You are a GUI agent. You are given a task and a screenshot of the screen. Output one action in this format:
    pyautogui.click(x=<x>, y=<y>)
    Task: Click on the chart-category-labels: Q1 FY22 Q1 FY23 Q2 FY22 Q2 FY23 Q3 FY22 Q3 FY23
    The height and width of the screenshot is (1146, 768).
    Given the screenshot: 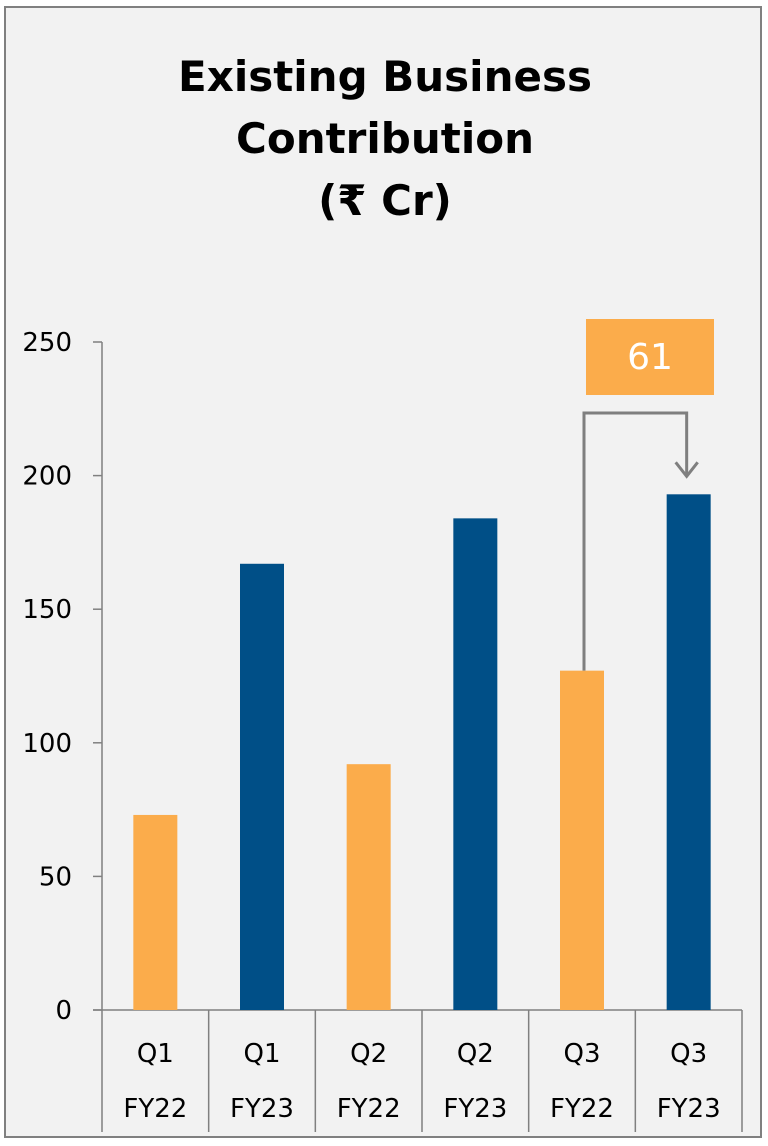 What is the action you would take?
    pyautogui.click(x=421, y=1081)
    